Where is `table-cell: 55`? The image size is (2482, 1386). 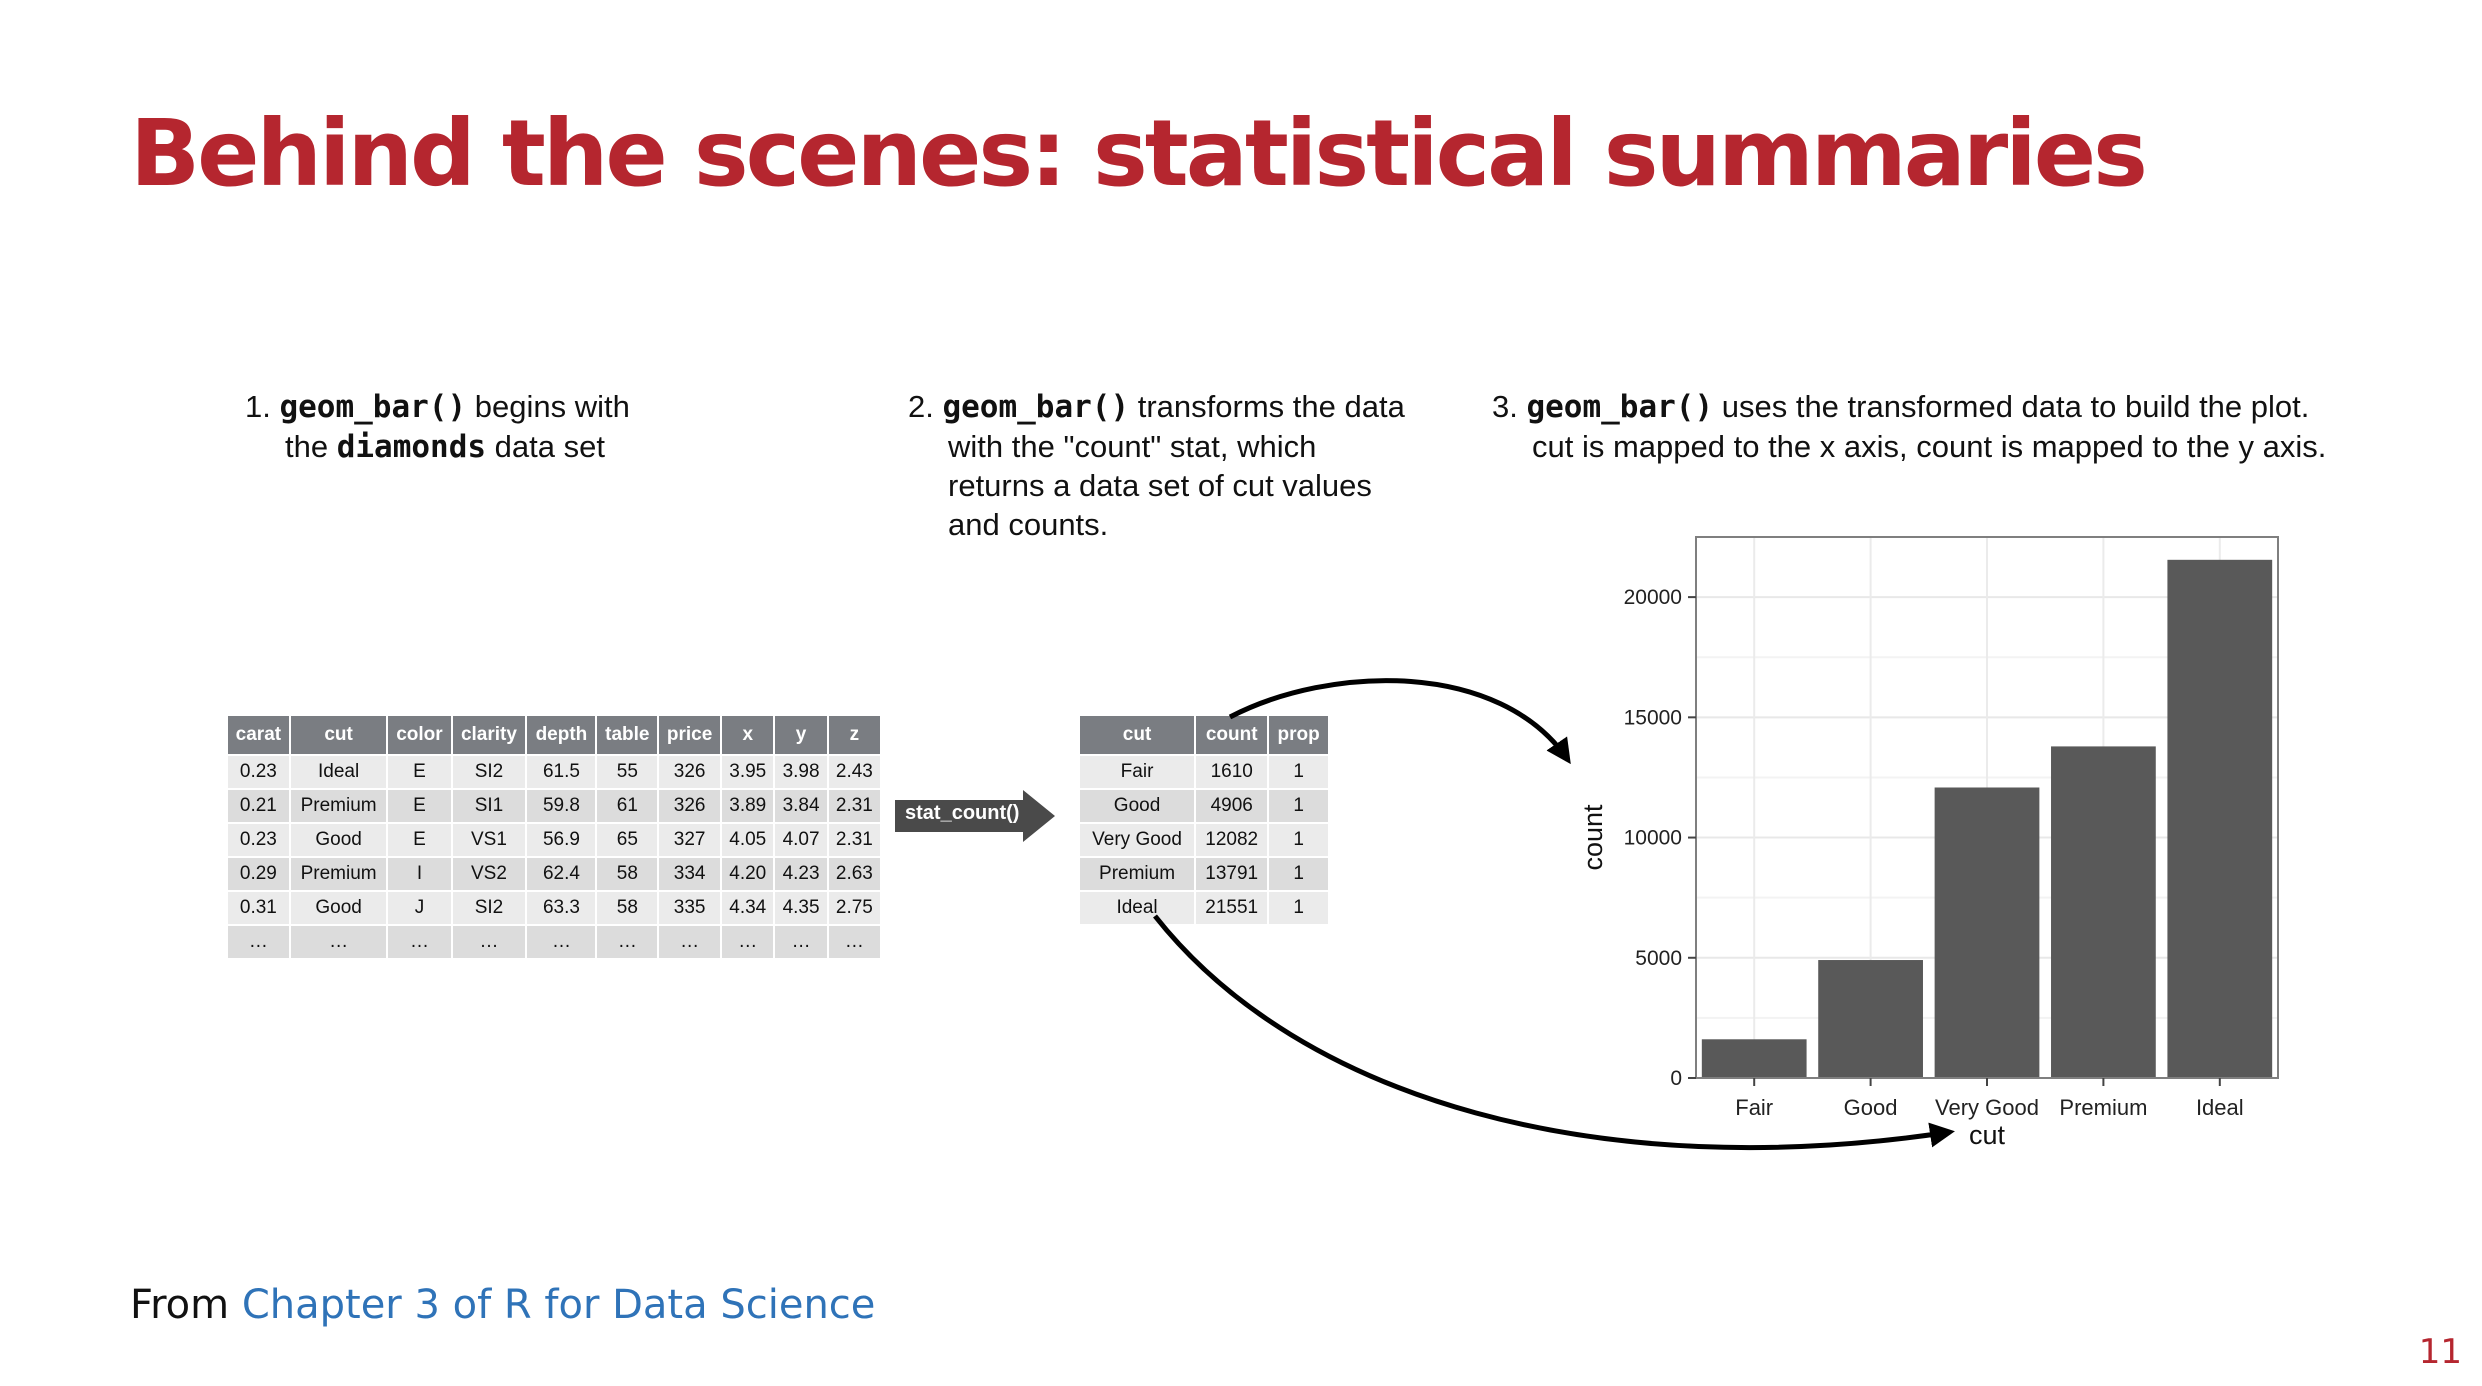
table-cell: 55 is located at coordinates (627, 771).